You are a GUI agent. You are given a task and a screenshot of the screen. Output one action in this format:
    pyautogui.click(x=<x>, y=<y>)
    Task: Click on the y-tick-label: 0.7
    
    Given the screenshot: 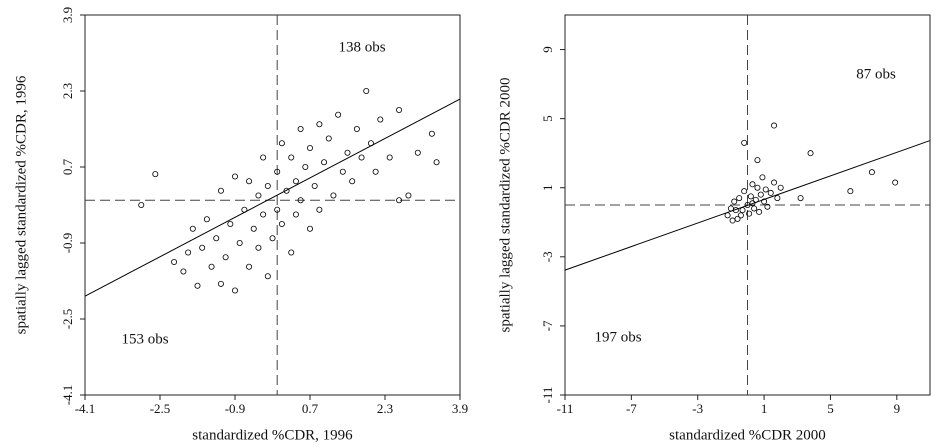 What is the action you would take?
    pyautogui.click(x=67, y=166)
    